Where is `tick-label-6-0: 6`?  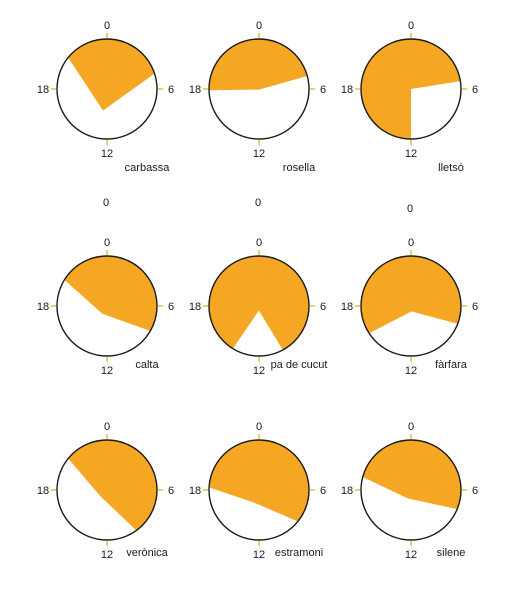
tick-label-6-0: 6 is located at coordinates (171, 90).